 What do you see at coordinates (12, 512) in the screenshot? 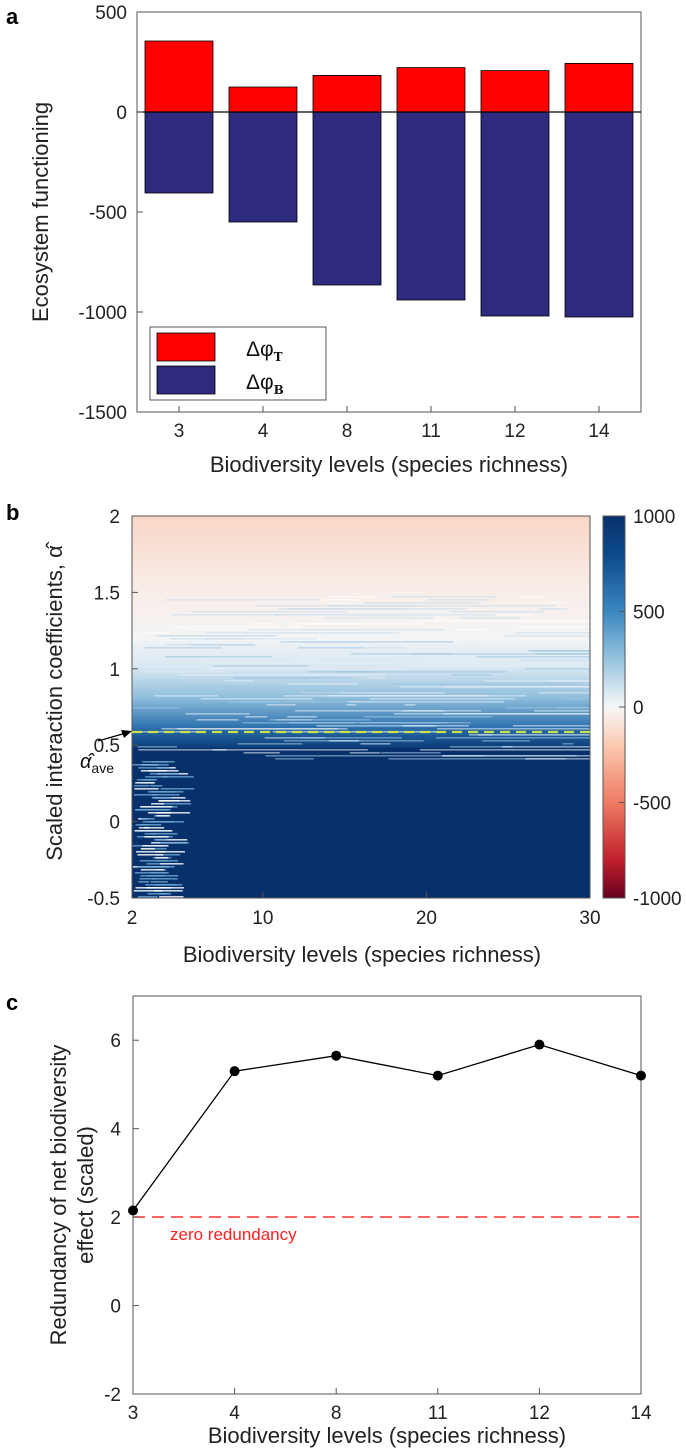
I see `panel-letter-b: b` at bounding box center [12, 512].